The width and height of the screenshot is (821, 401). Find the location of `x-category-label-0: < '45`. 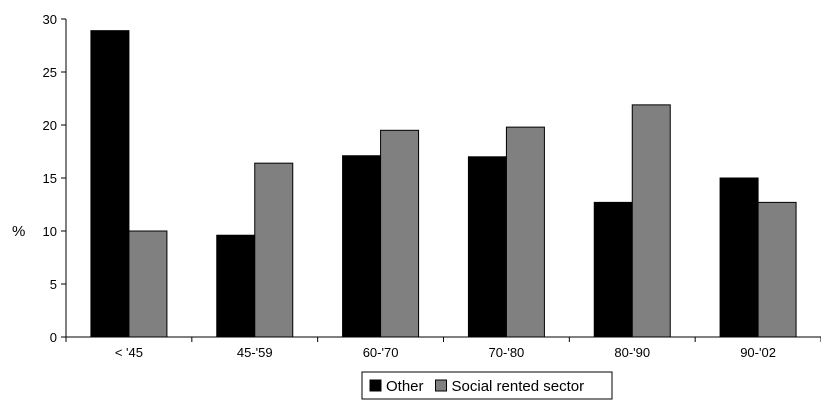

x-category-label-0: < '45 is located at coordinates (129, 352).